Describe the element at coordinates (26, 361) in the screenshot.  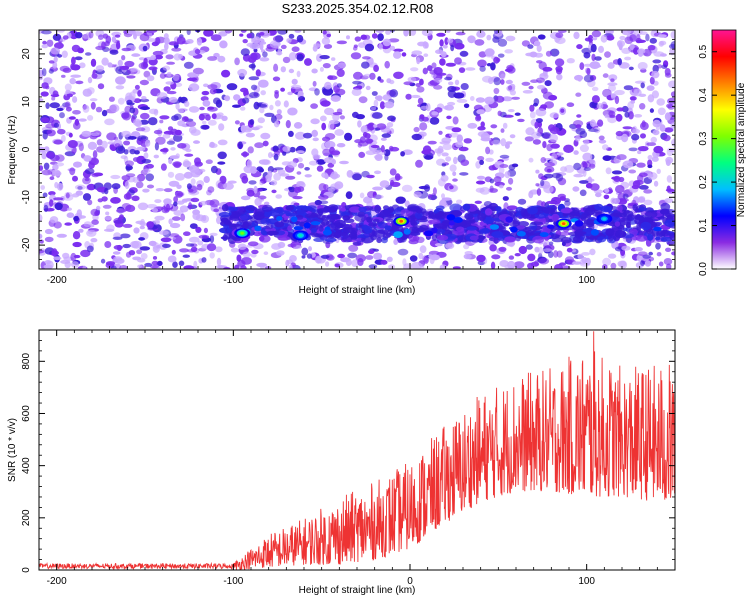
I see `snr-y-tick-label: 800` at that location.